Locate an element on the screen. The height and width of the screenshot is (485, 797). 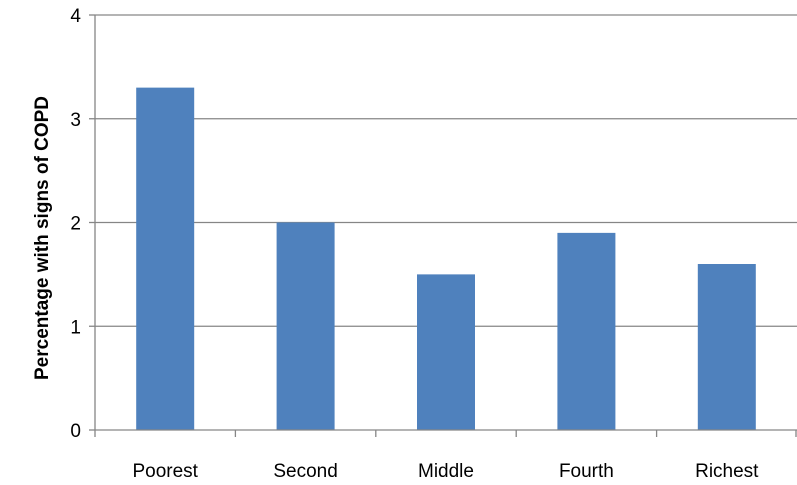
x-tick-label-second: Second is located at coordinates (305, 471).